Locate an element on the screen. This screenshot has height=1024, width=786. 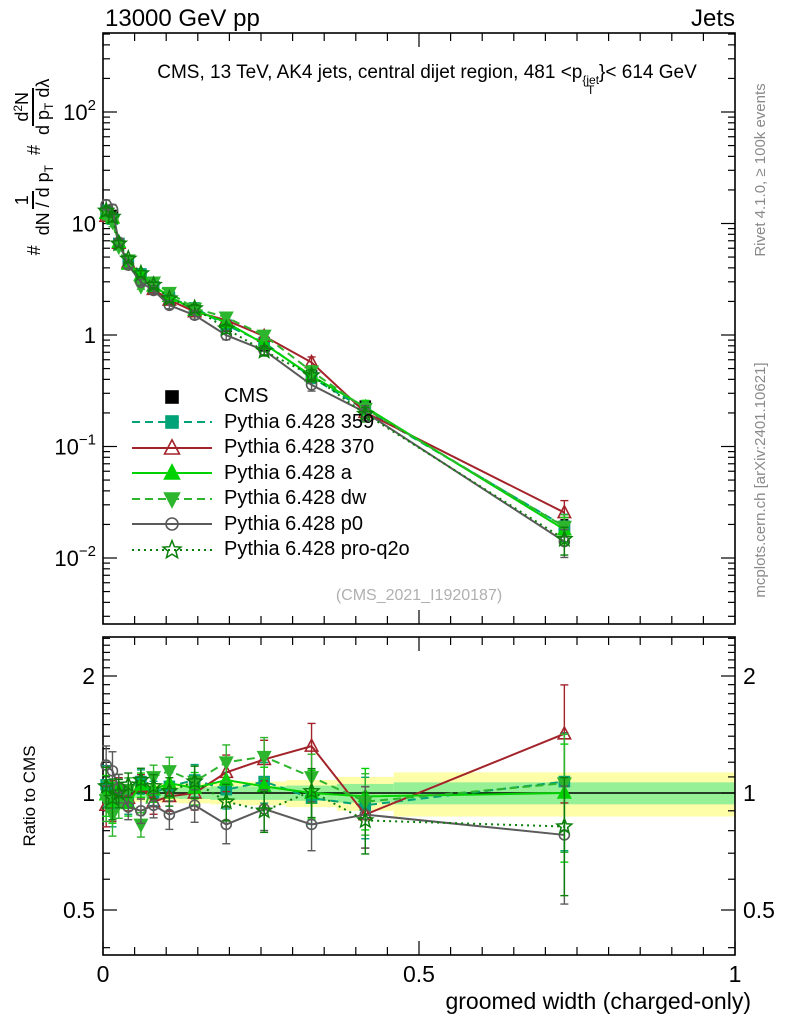
x-tick-label: 1 is located at coordinates (735, 974).